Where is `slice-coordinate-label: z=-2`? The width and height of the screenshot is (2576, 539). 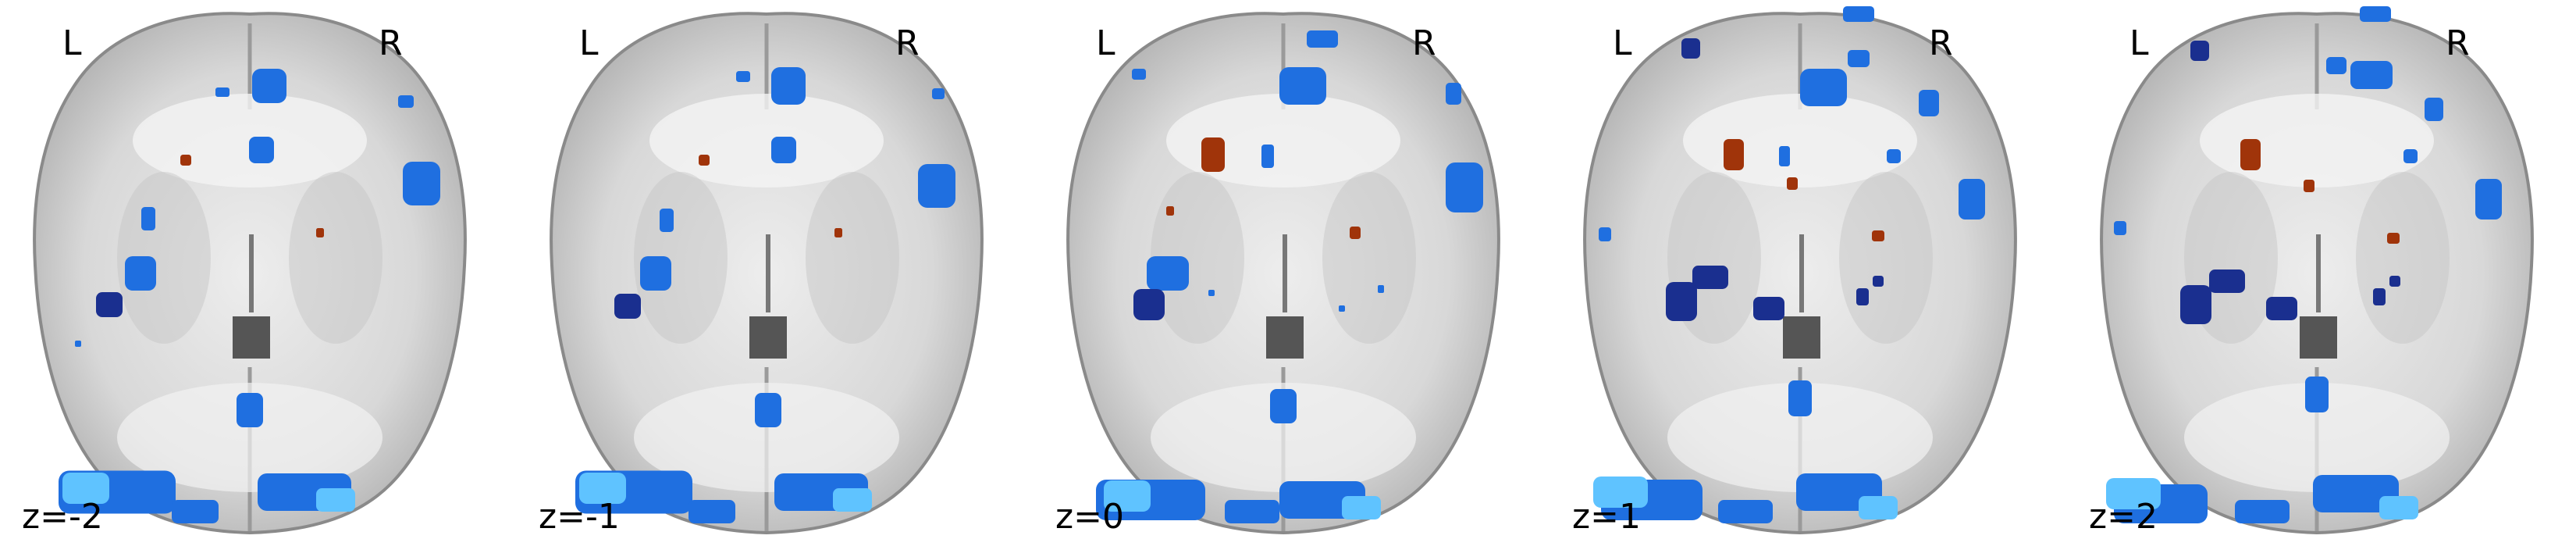
slice-coordinate-label: z=-2 is located at coordinates (62, 517).